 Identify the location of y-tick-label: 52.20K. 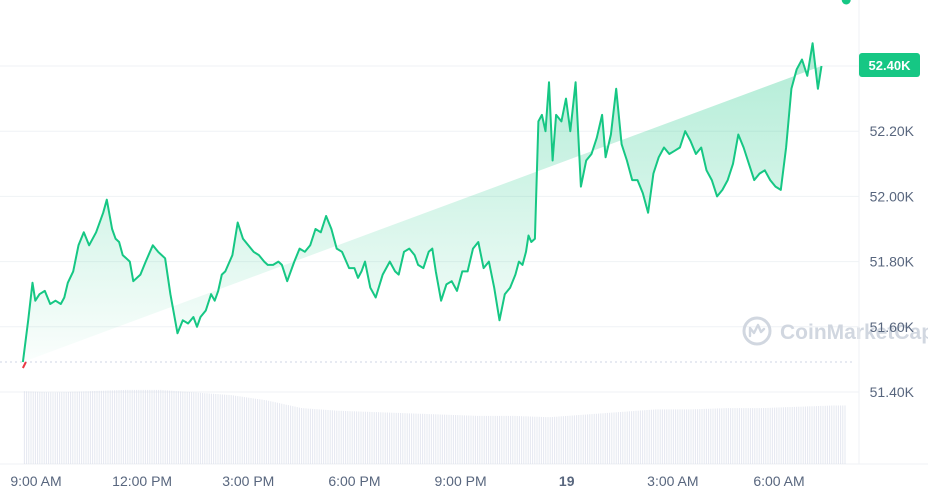
(892, 131).